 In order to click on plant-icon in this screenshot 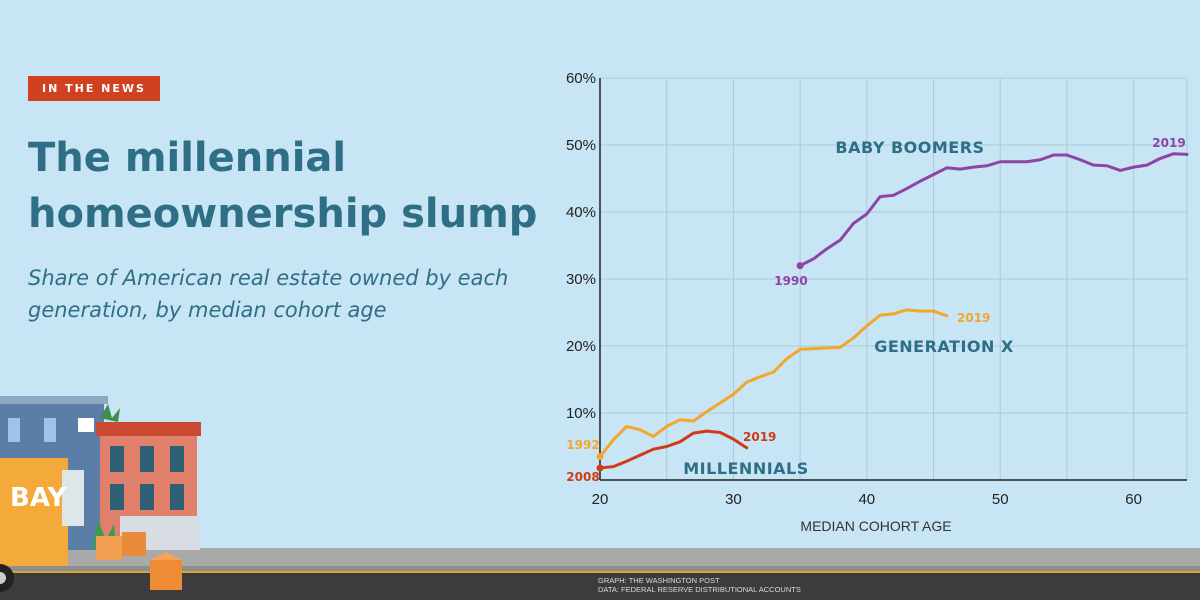, I will do `click(110, 413)`.